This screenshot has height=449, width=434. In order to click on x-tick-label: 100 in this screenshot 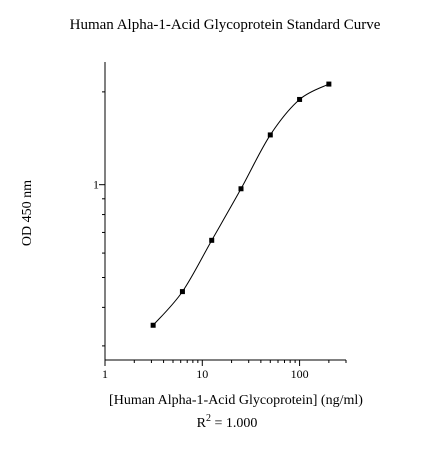, I will do `click(300, 374)`.